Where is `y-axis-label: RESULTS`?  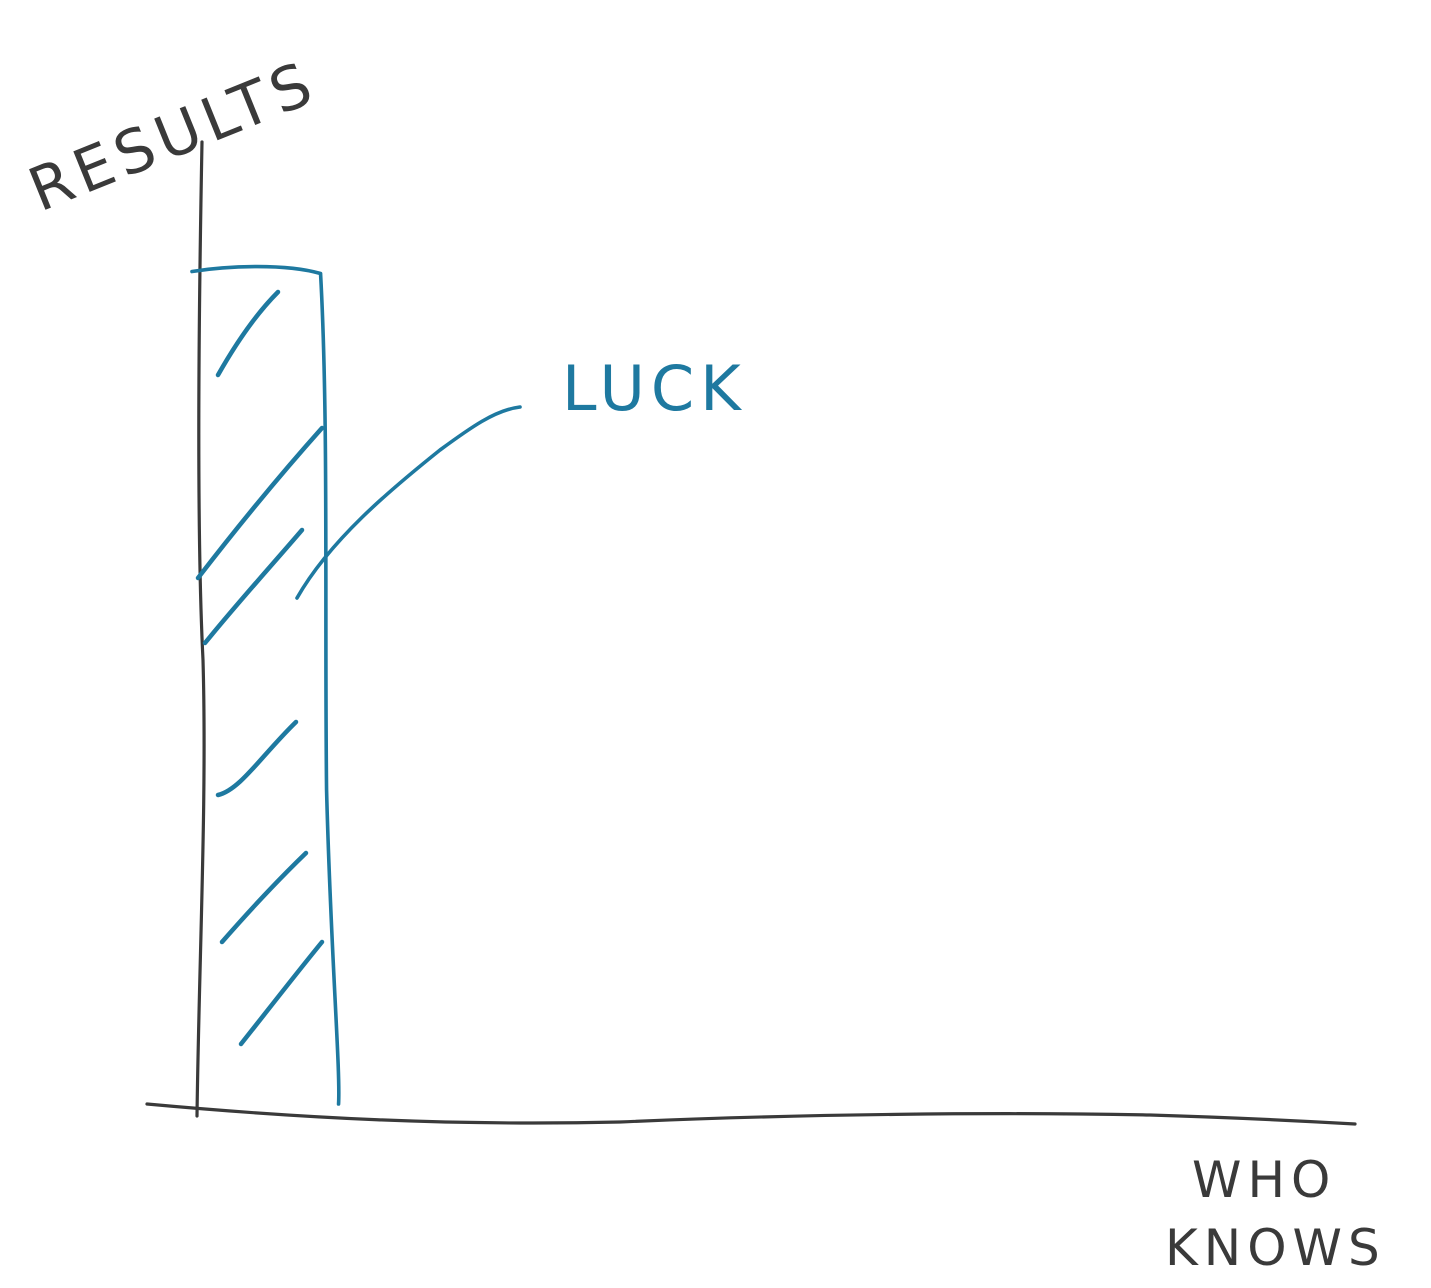
y-axis-label: RESULTS is located at coordinates (173, 136).